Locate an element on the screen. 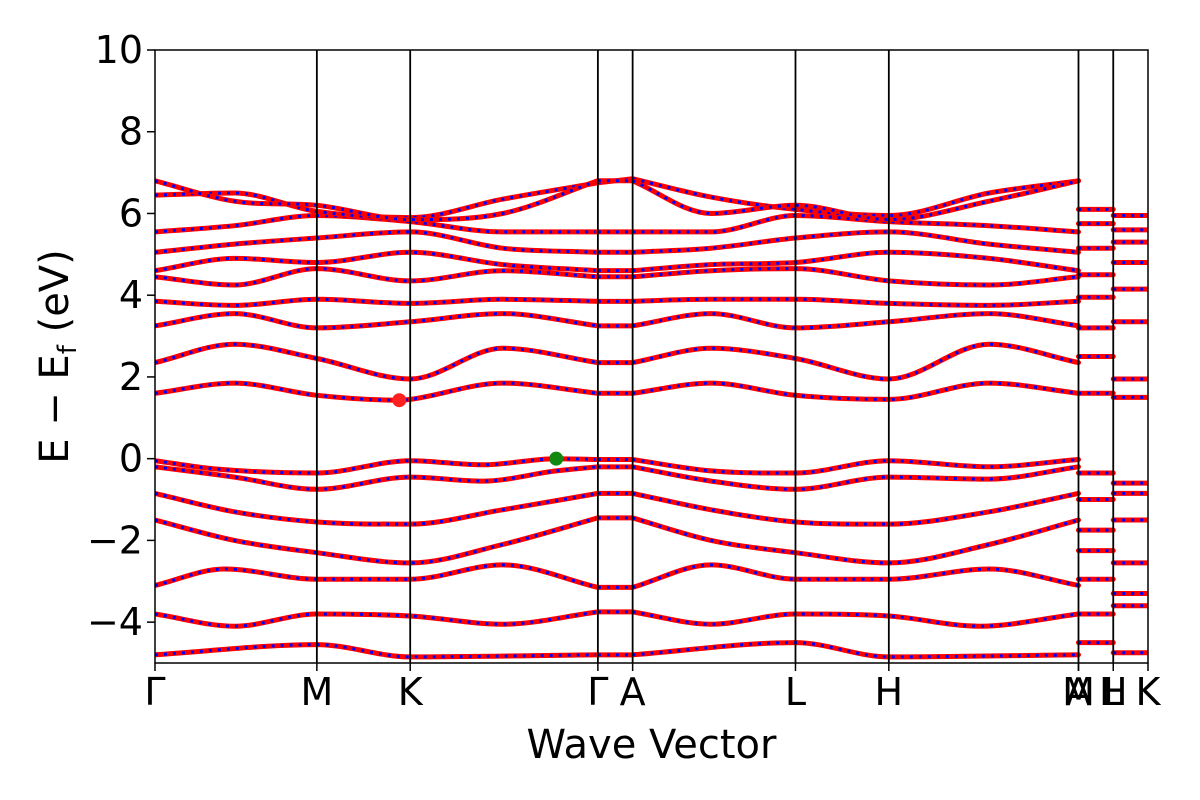 The height and width of the screenshot is (800, 1200). extrema-markers is located at coordinates (478, 429).